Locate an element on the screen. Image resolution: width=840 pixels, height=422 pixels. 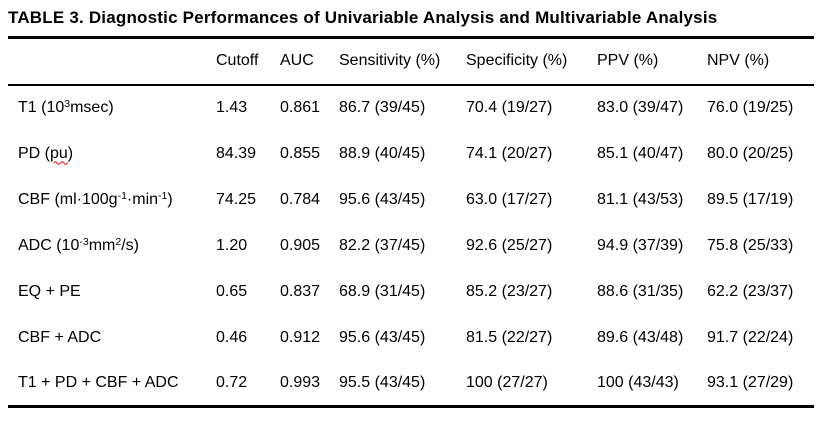
cell-cutoff: 84.39 is located at coordinates (236, 153).